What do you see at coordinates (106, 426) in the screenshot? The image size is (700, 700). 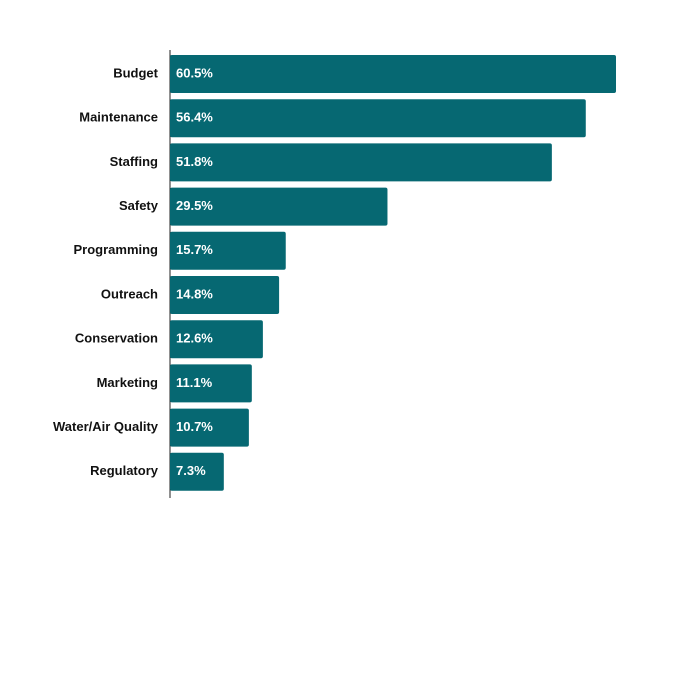 I see `y-tick-label: Water/Air Quality` at bounding box center [106, 426].